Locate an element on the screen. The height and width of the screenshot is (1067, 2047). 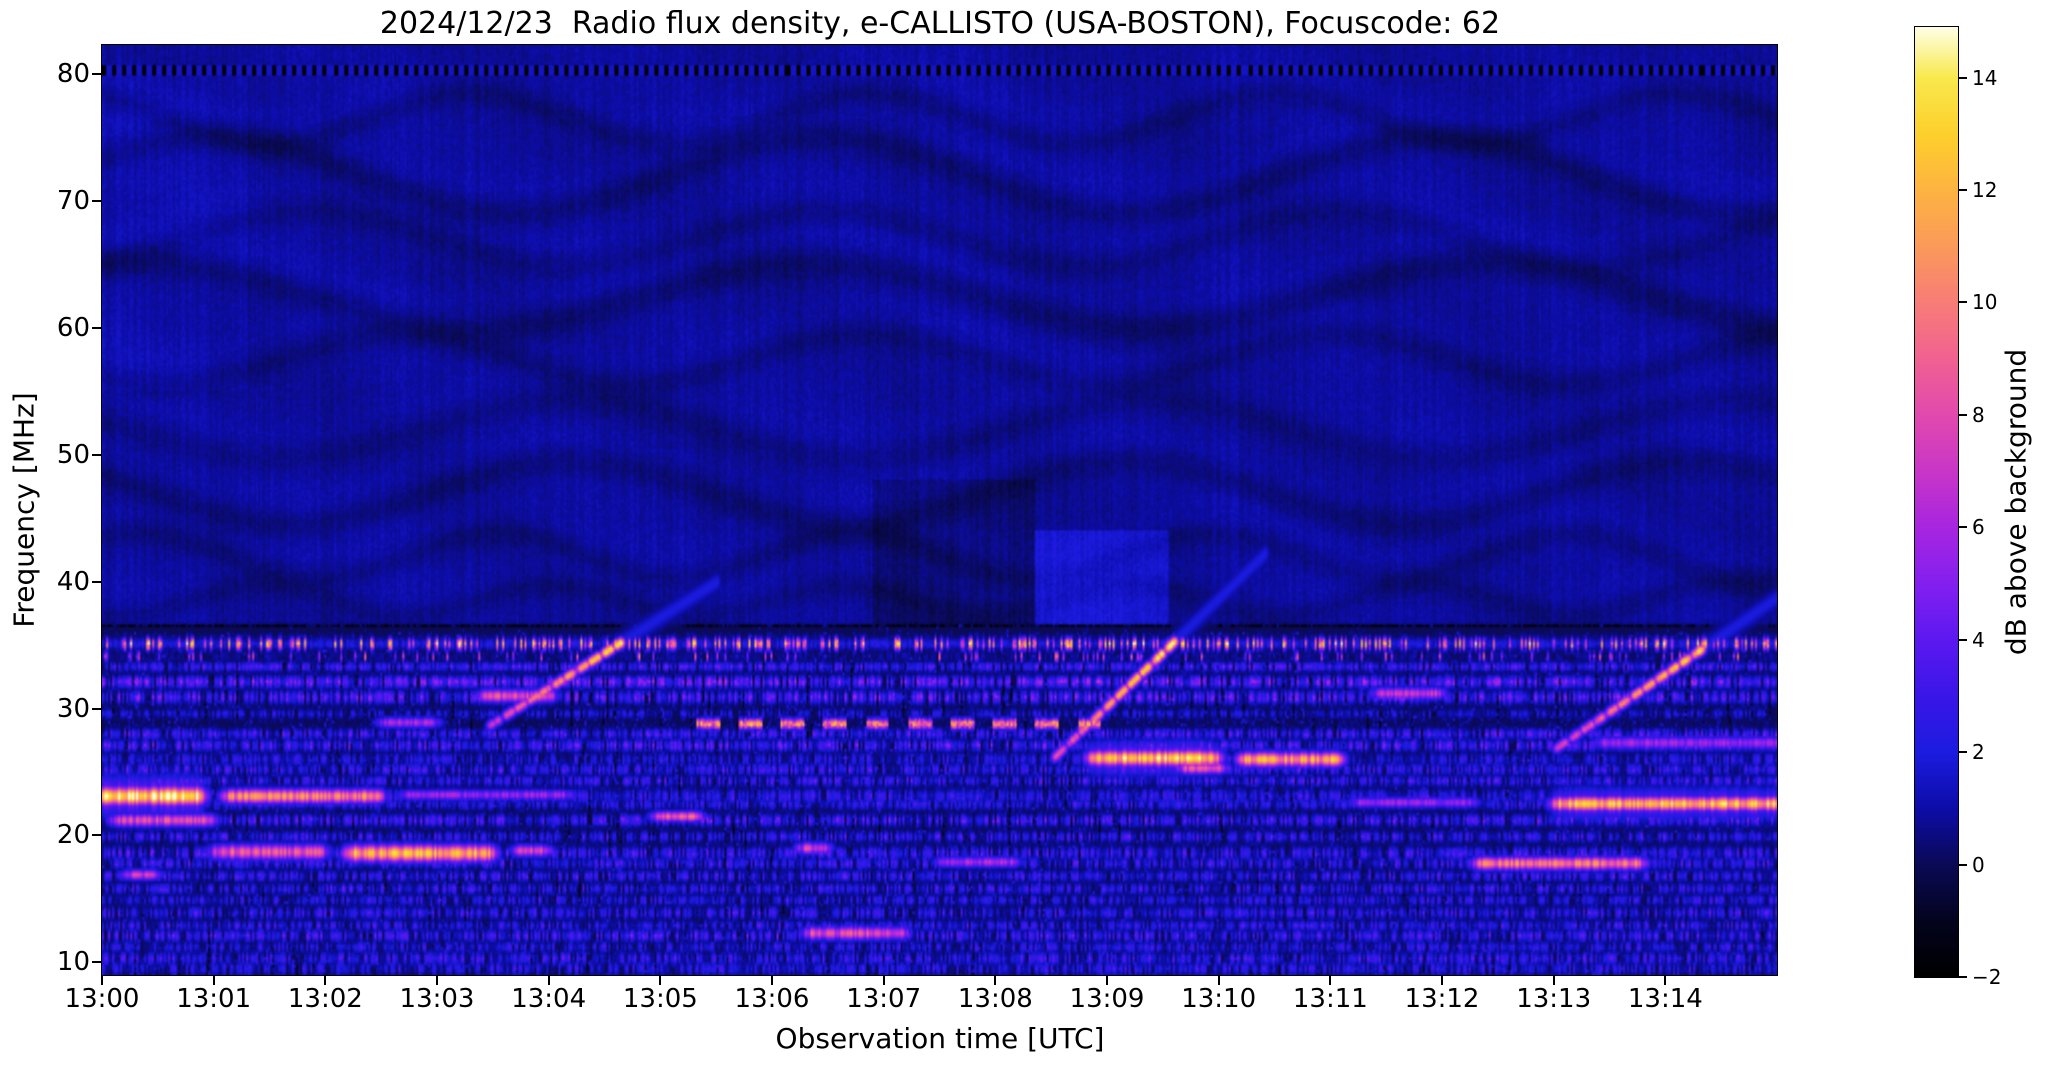
colorbar-canvas is located at coordinates (1936, 502).